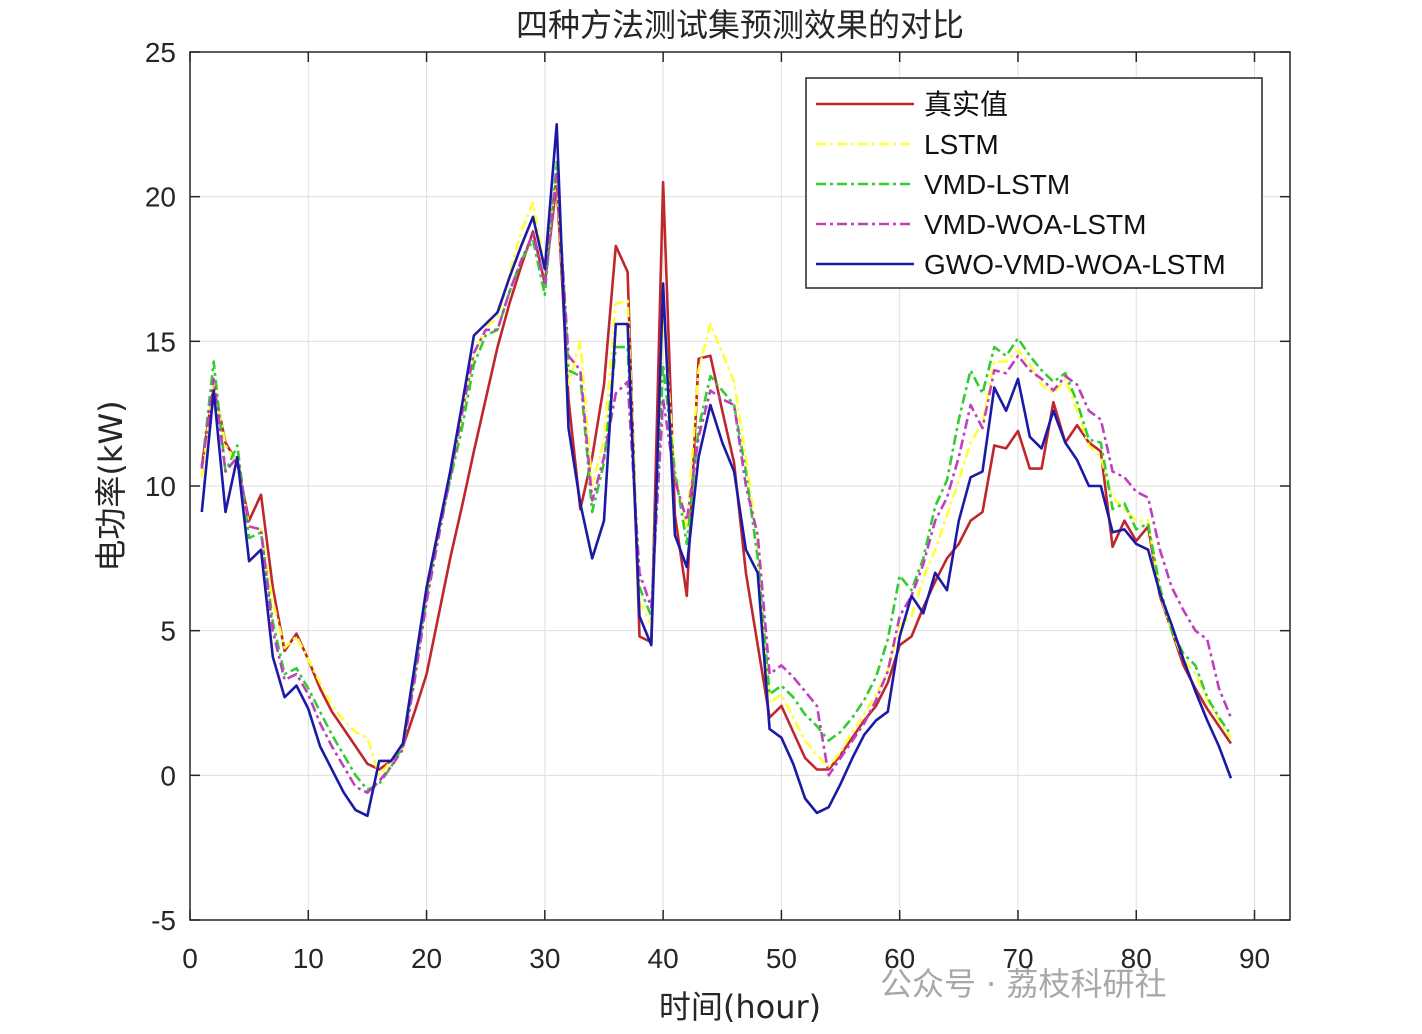  I want to click on y-tick-label: 0, so click(168, 775).